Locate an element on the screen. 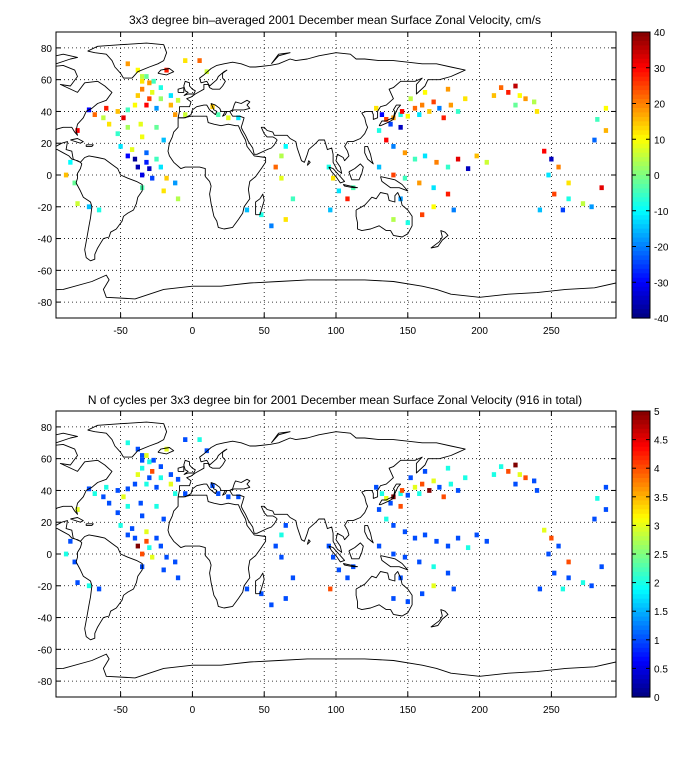  colorbar-tick-label: 1.5 is located at coordinates (661, 612).